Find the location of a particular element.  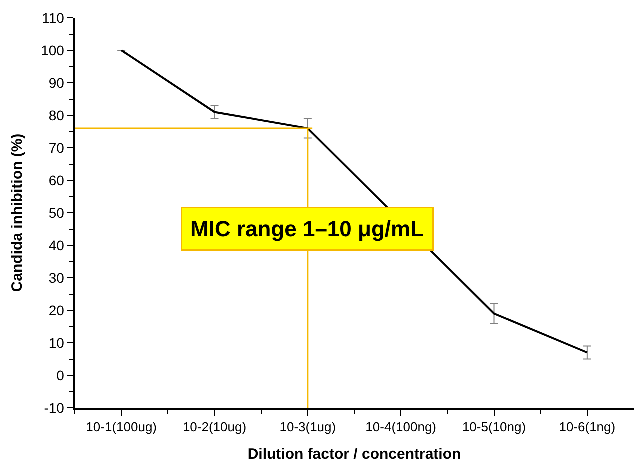

y-tick-label: 70 is located at coordinates (56, 148).